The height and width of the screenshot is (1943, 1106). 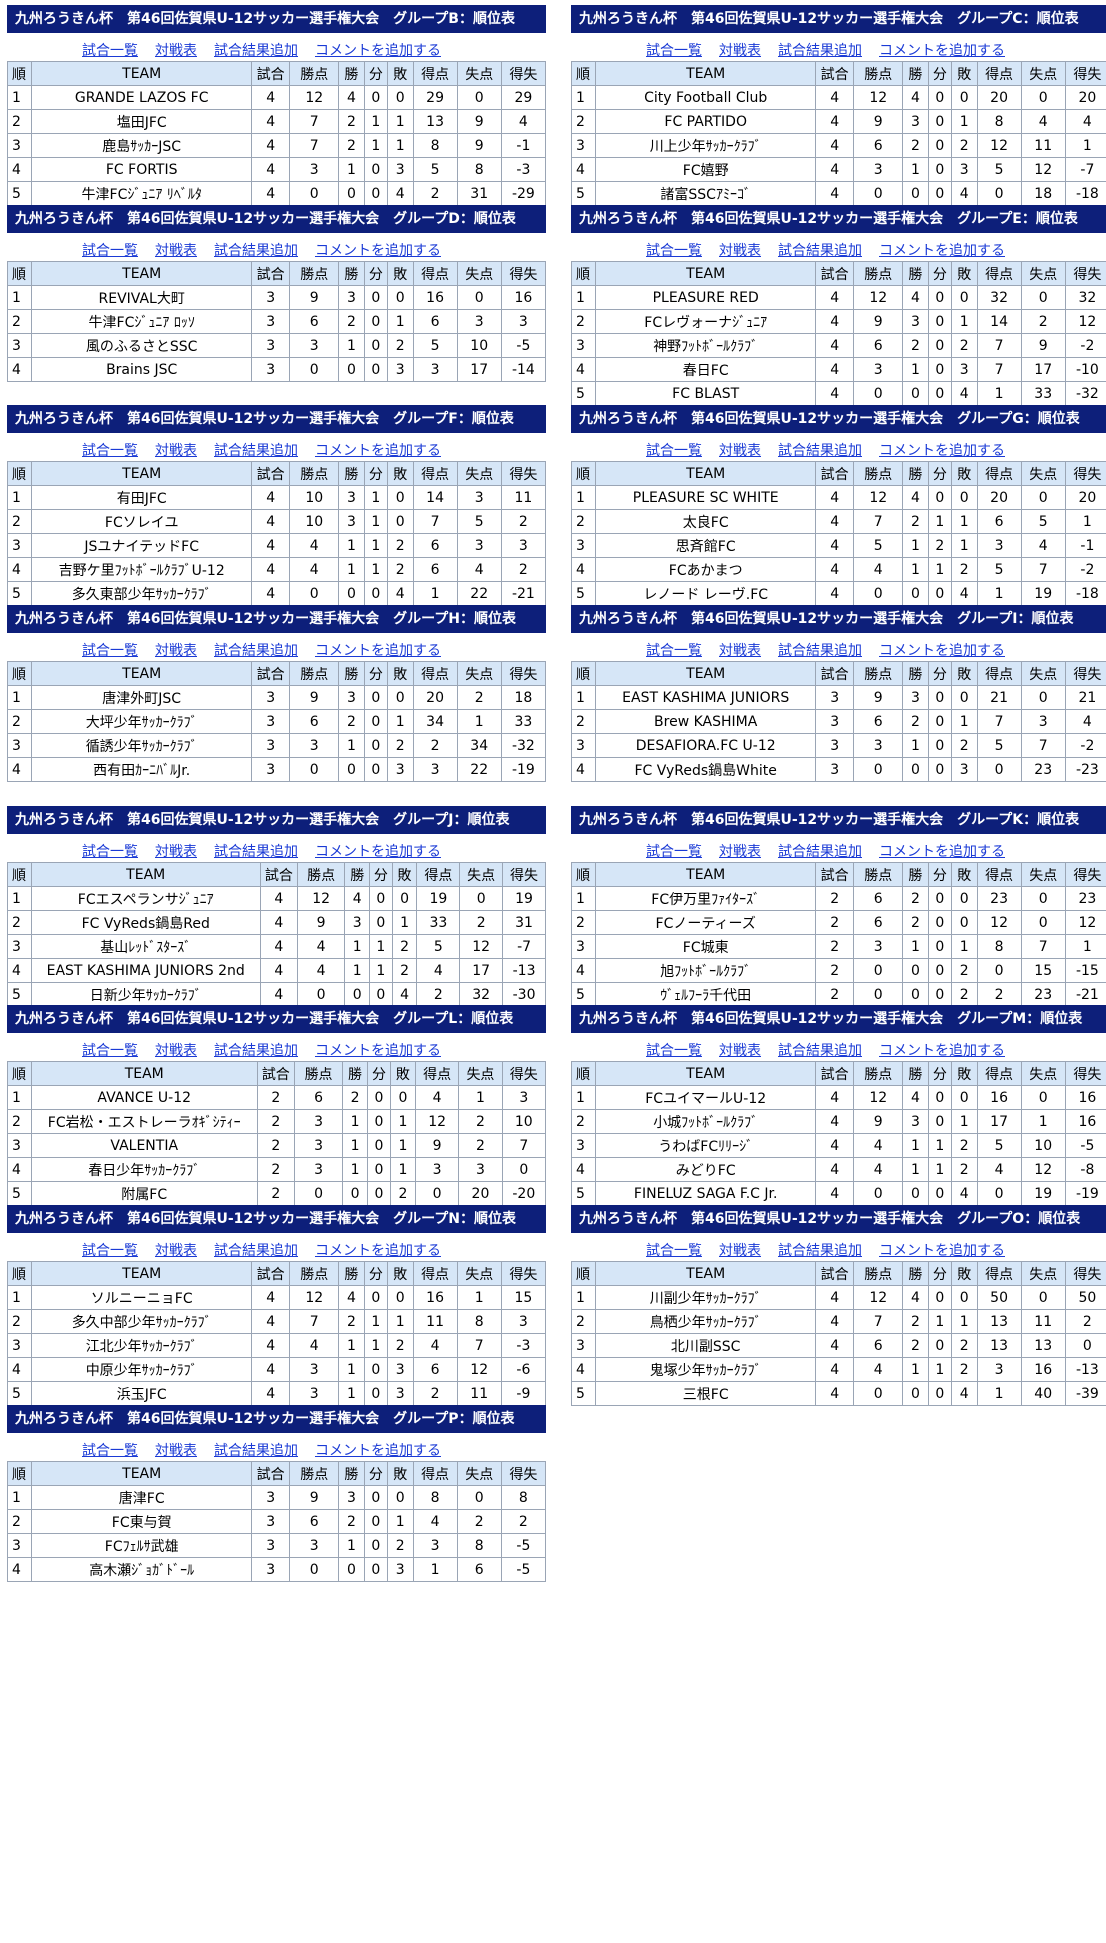 I want to click on group-links: 試合一覧 対戦表 試合結果追加 コメントを追加する, so click(x=838, y=848).